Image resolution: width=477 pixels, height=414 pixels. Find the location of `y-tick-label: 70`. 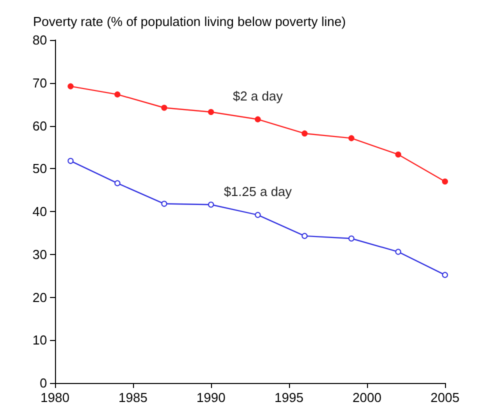

y-tick-label: 70 is located at coordinates (39, 82).